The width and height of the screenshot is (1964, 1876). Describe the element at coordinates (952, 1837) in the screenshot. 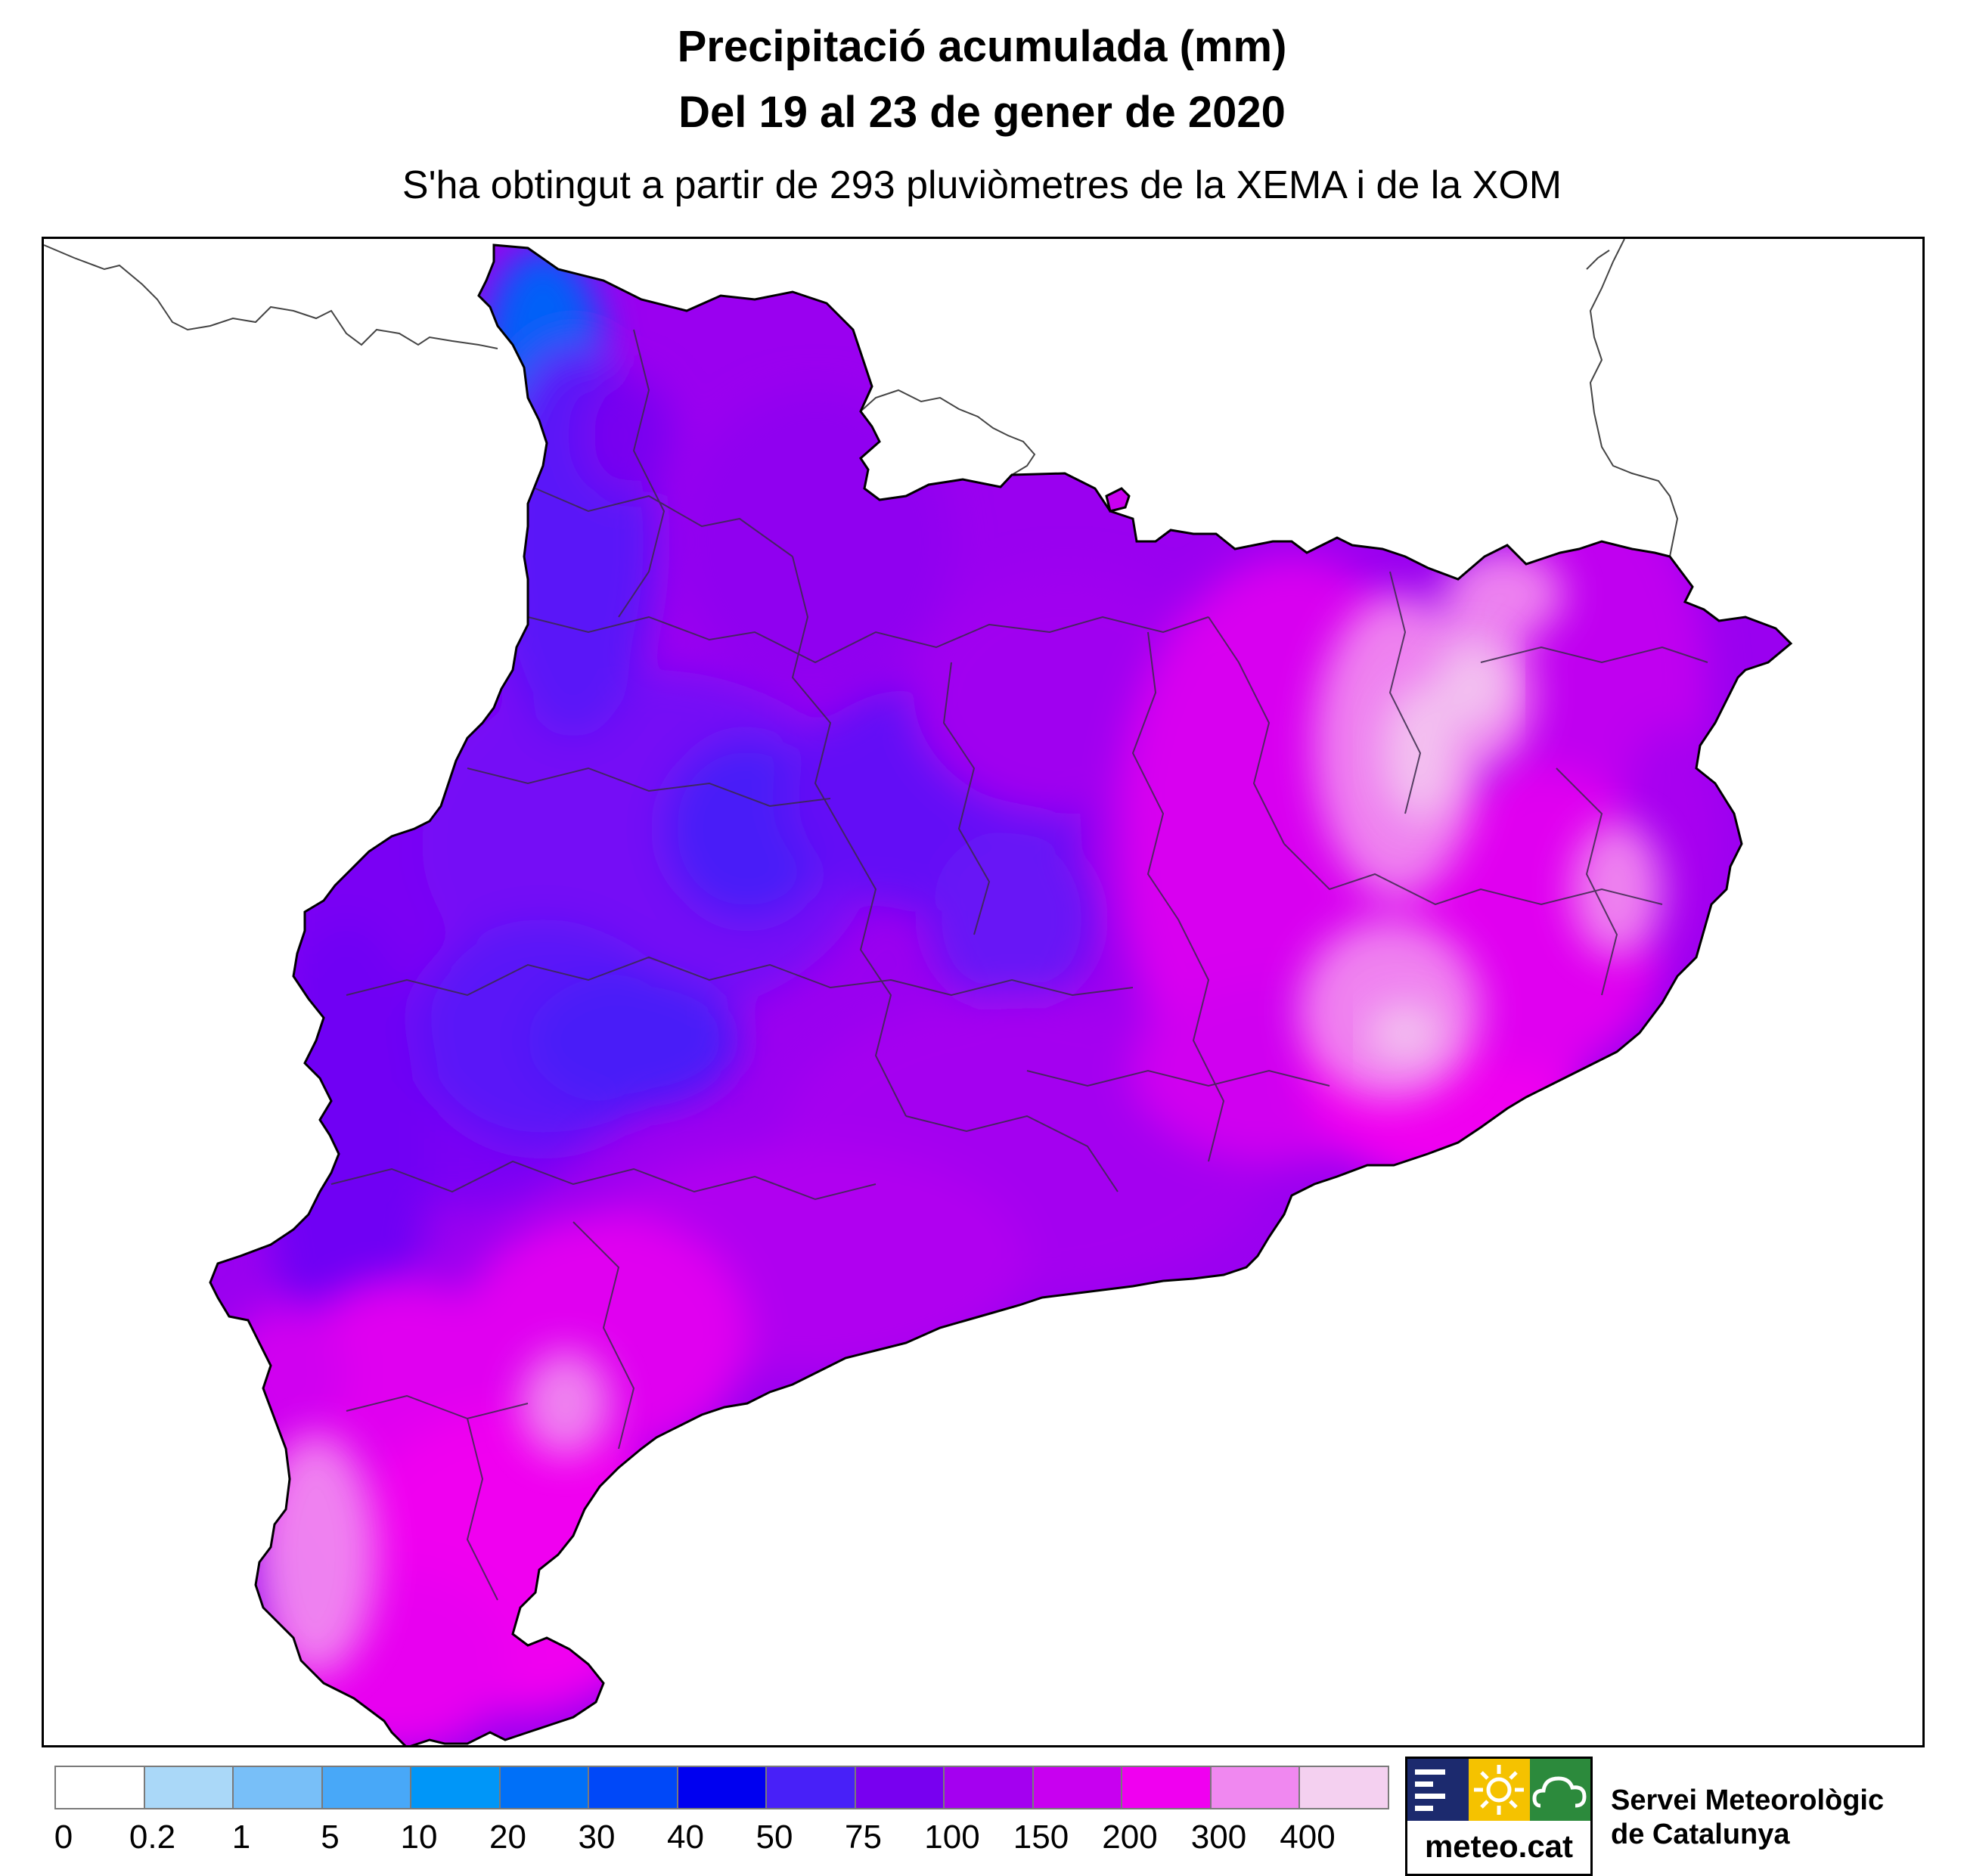

I see `legend-tick-label: 100` at that location.